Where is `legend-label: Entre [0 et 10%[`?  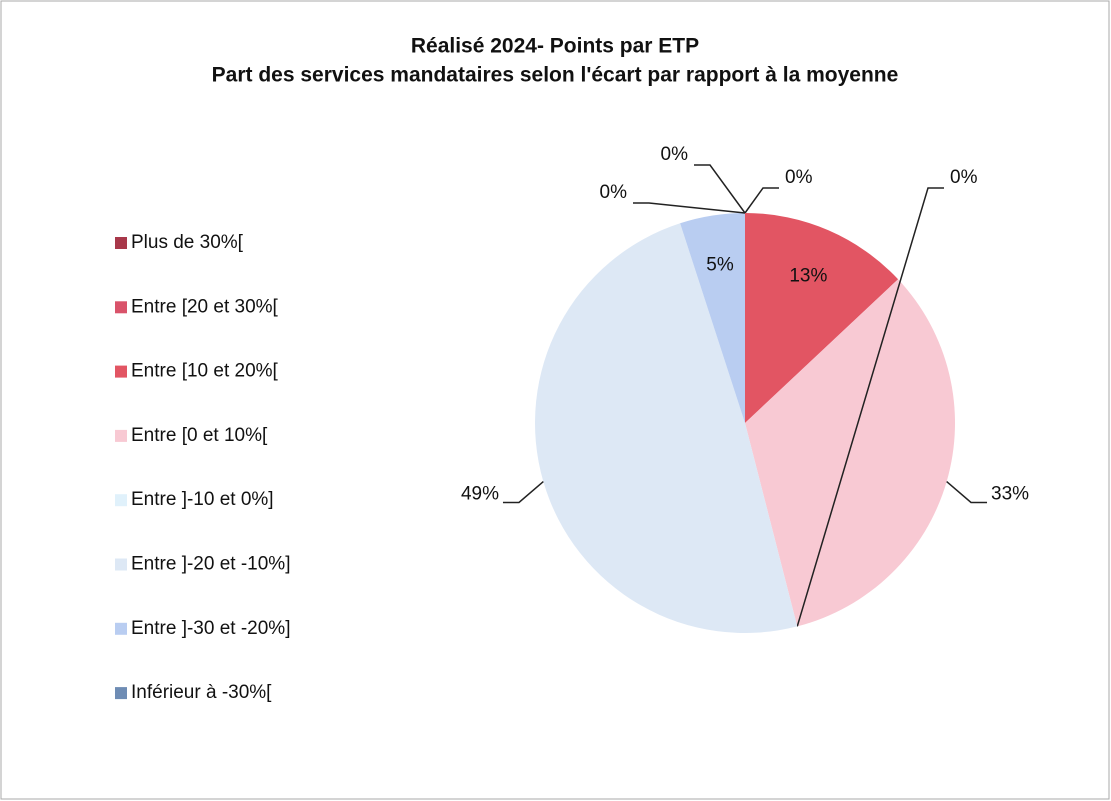 legend-label: Entre [0 et 10%[ is located at coordinates (199, 435).